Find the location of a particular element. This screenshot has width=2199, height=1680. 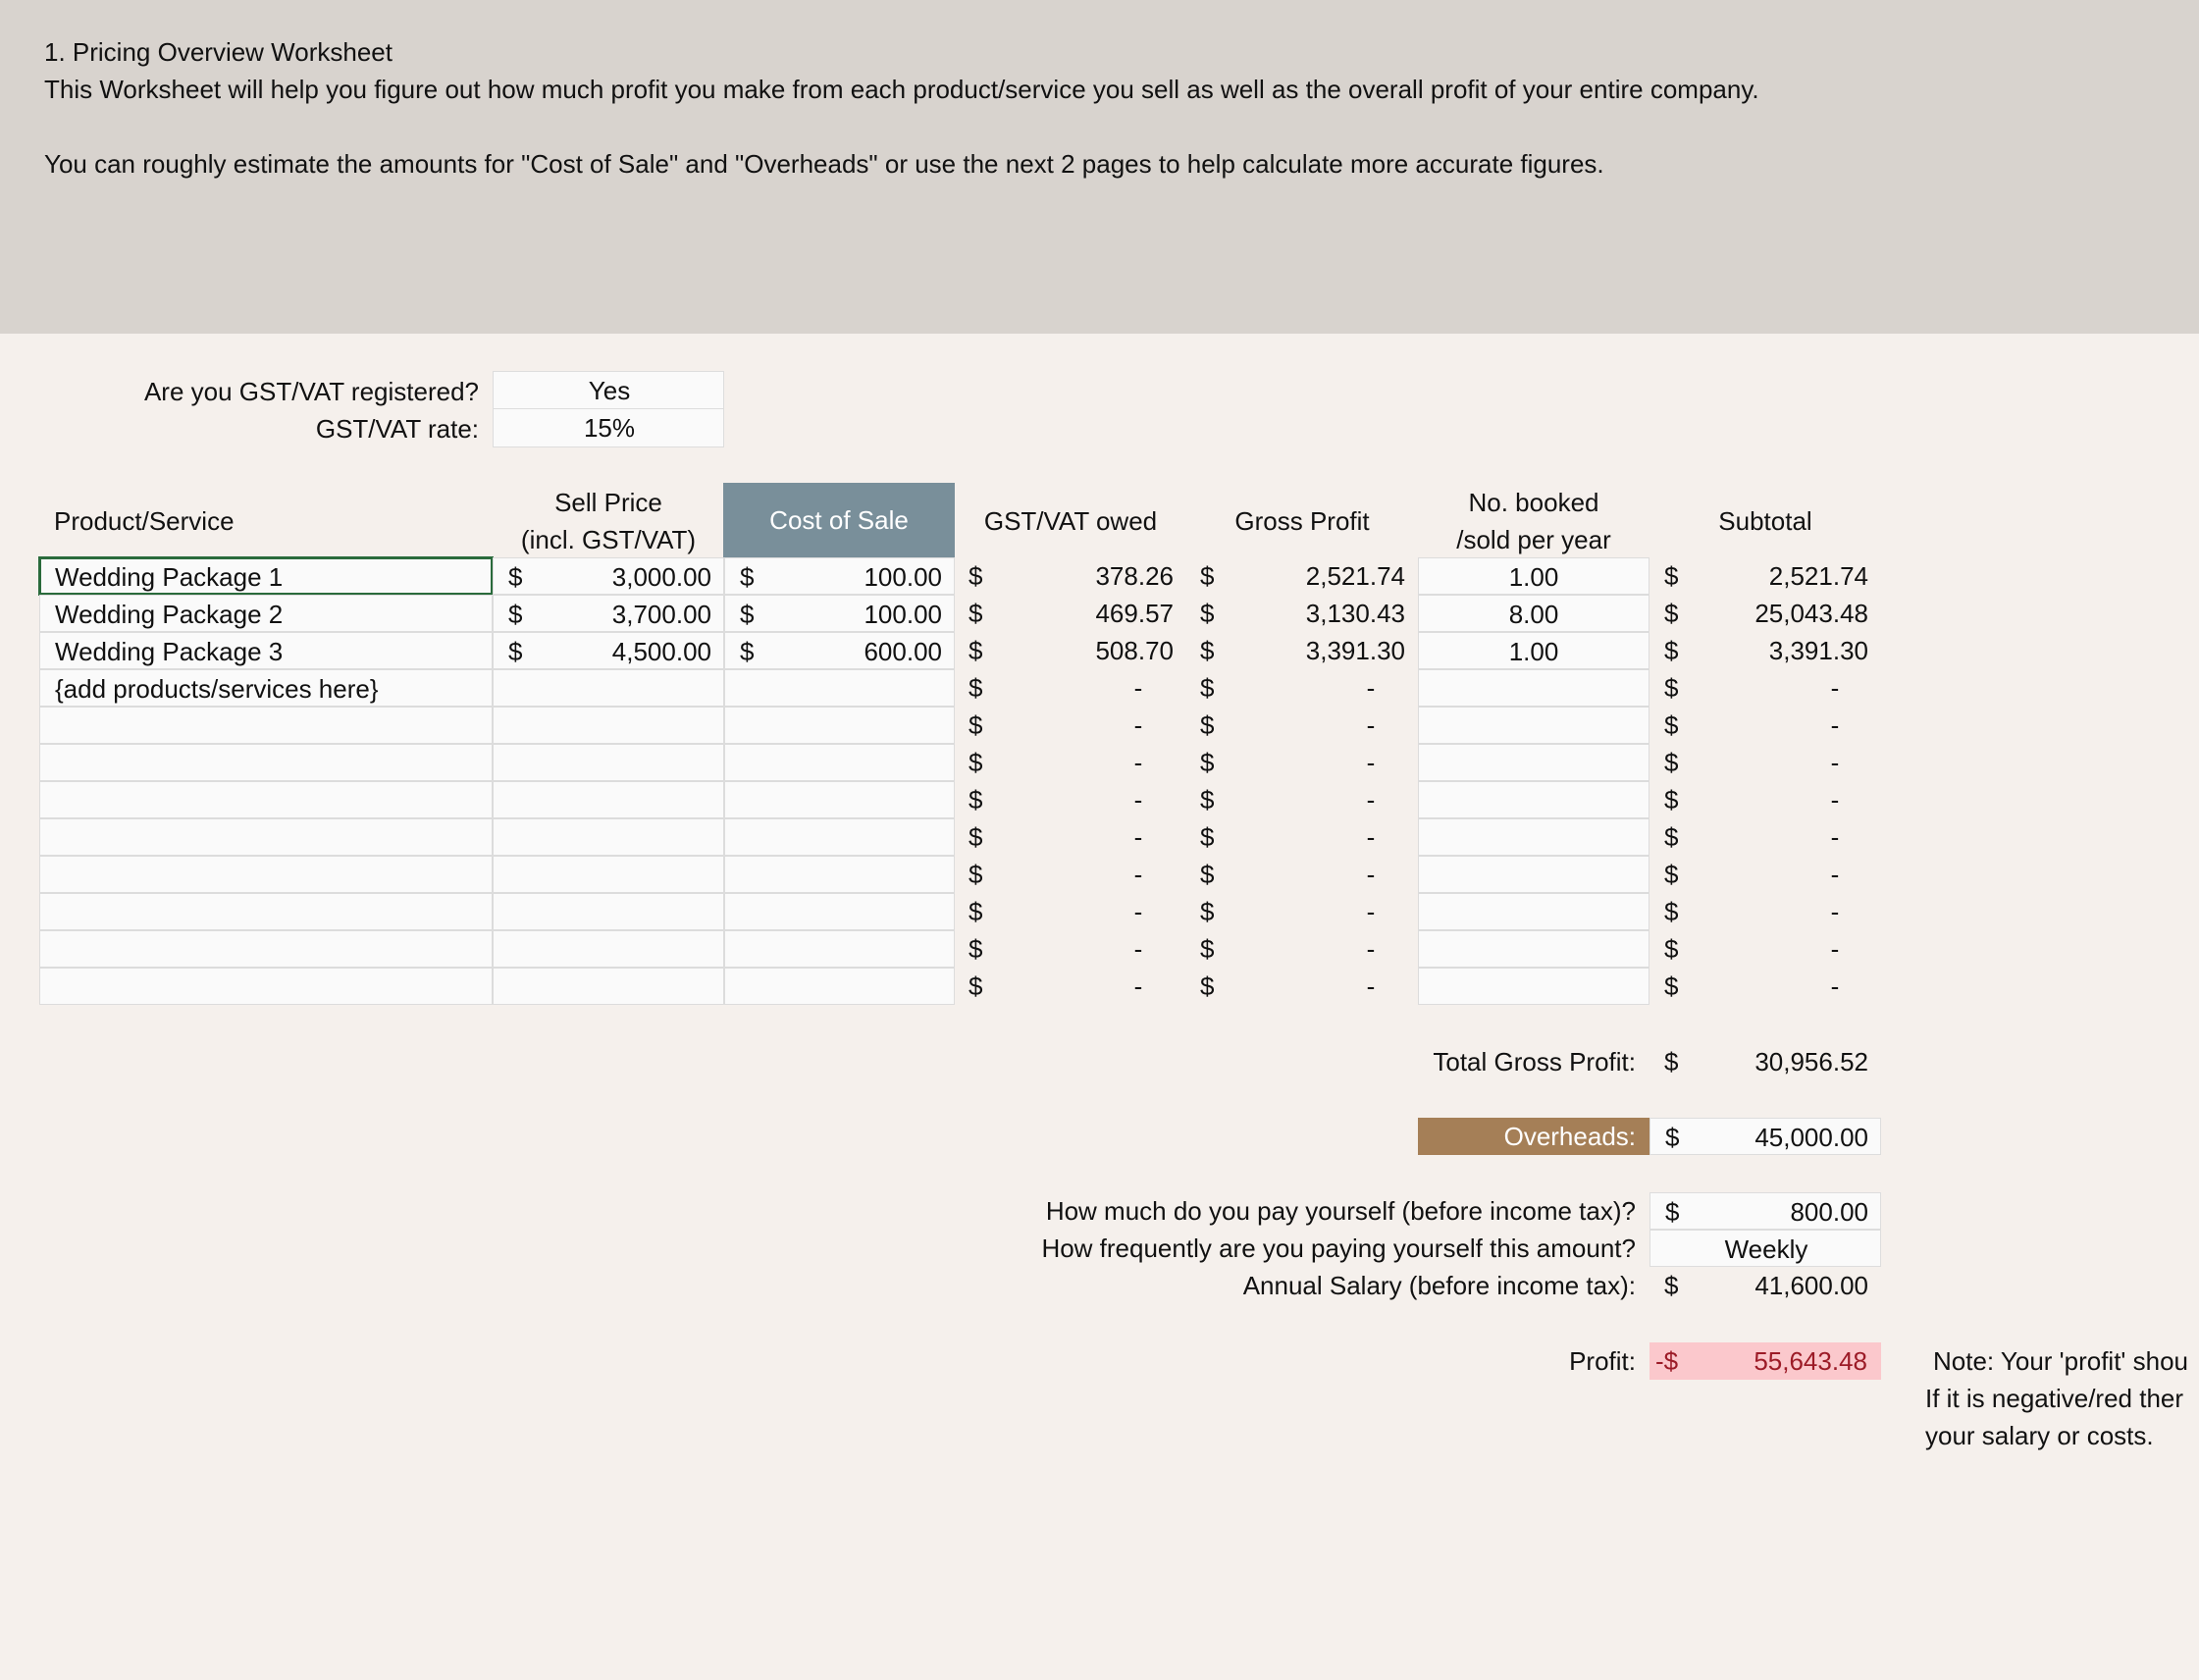

sell-price-cell: $4,500.00 is located at coordinates (608, 650).